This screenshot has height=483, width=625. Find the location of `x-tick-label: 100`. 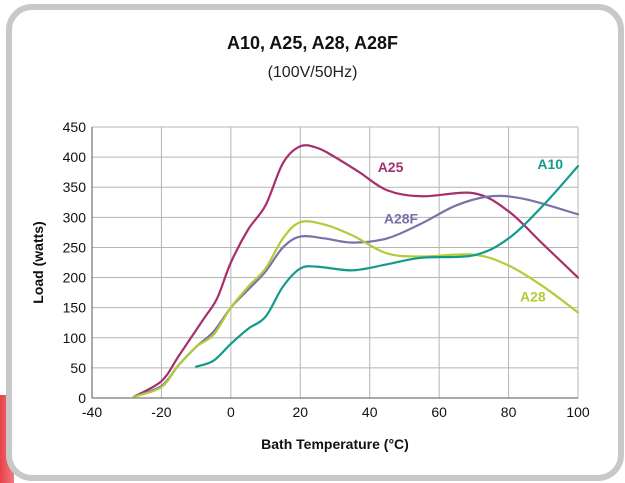

x-tick-label: 100 is located at coordinates (578, 412).